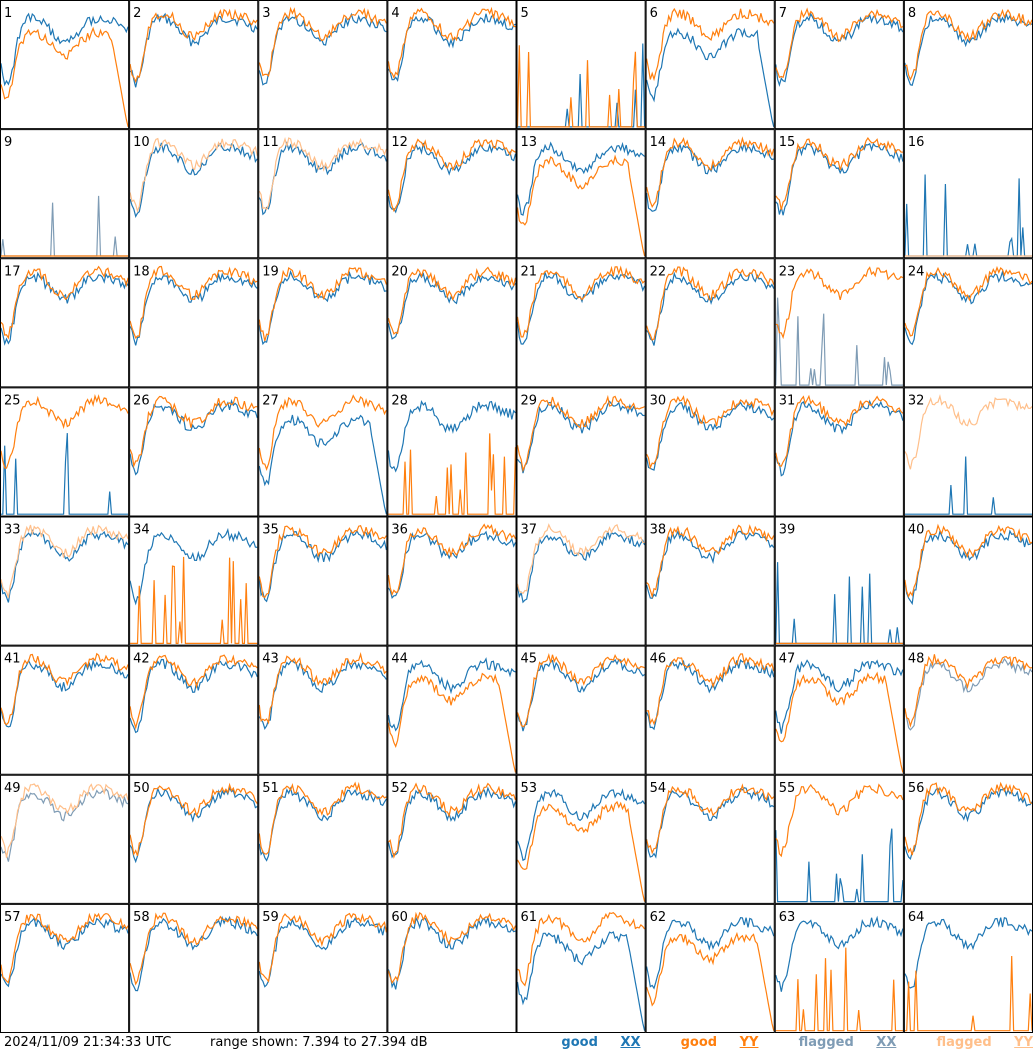 This screenshot has height=1053, width=1033. I want to click on panel-number: 33, so click(12, 530).